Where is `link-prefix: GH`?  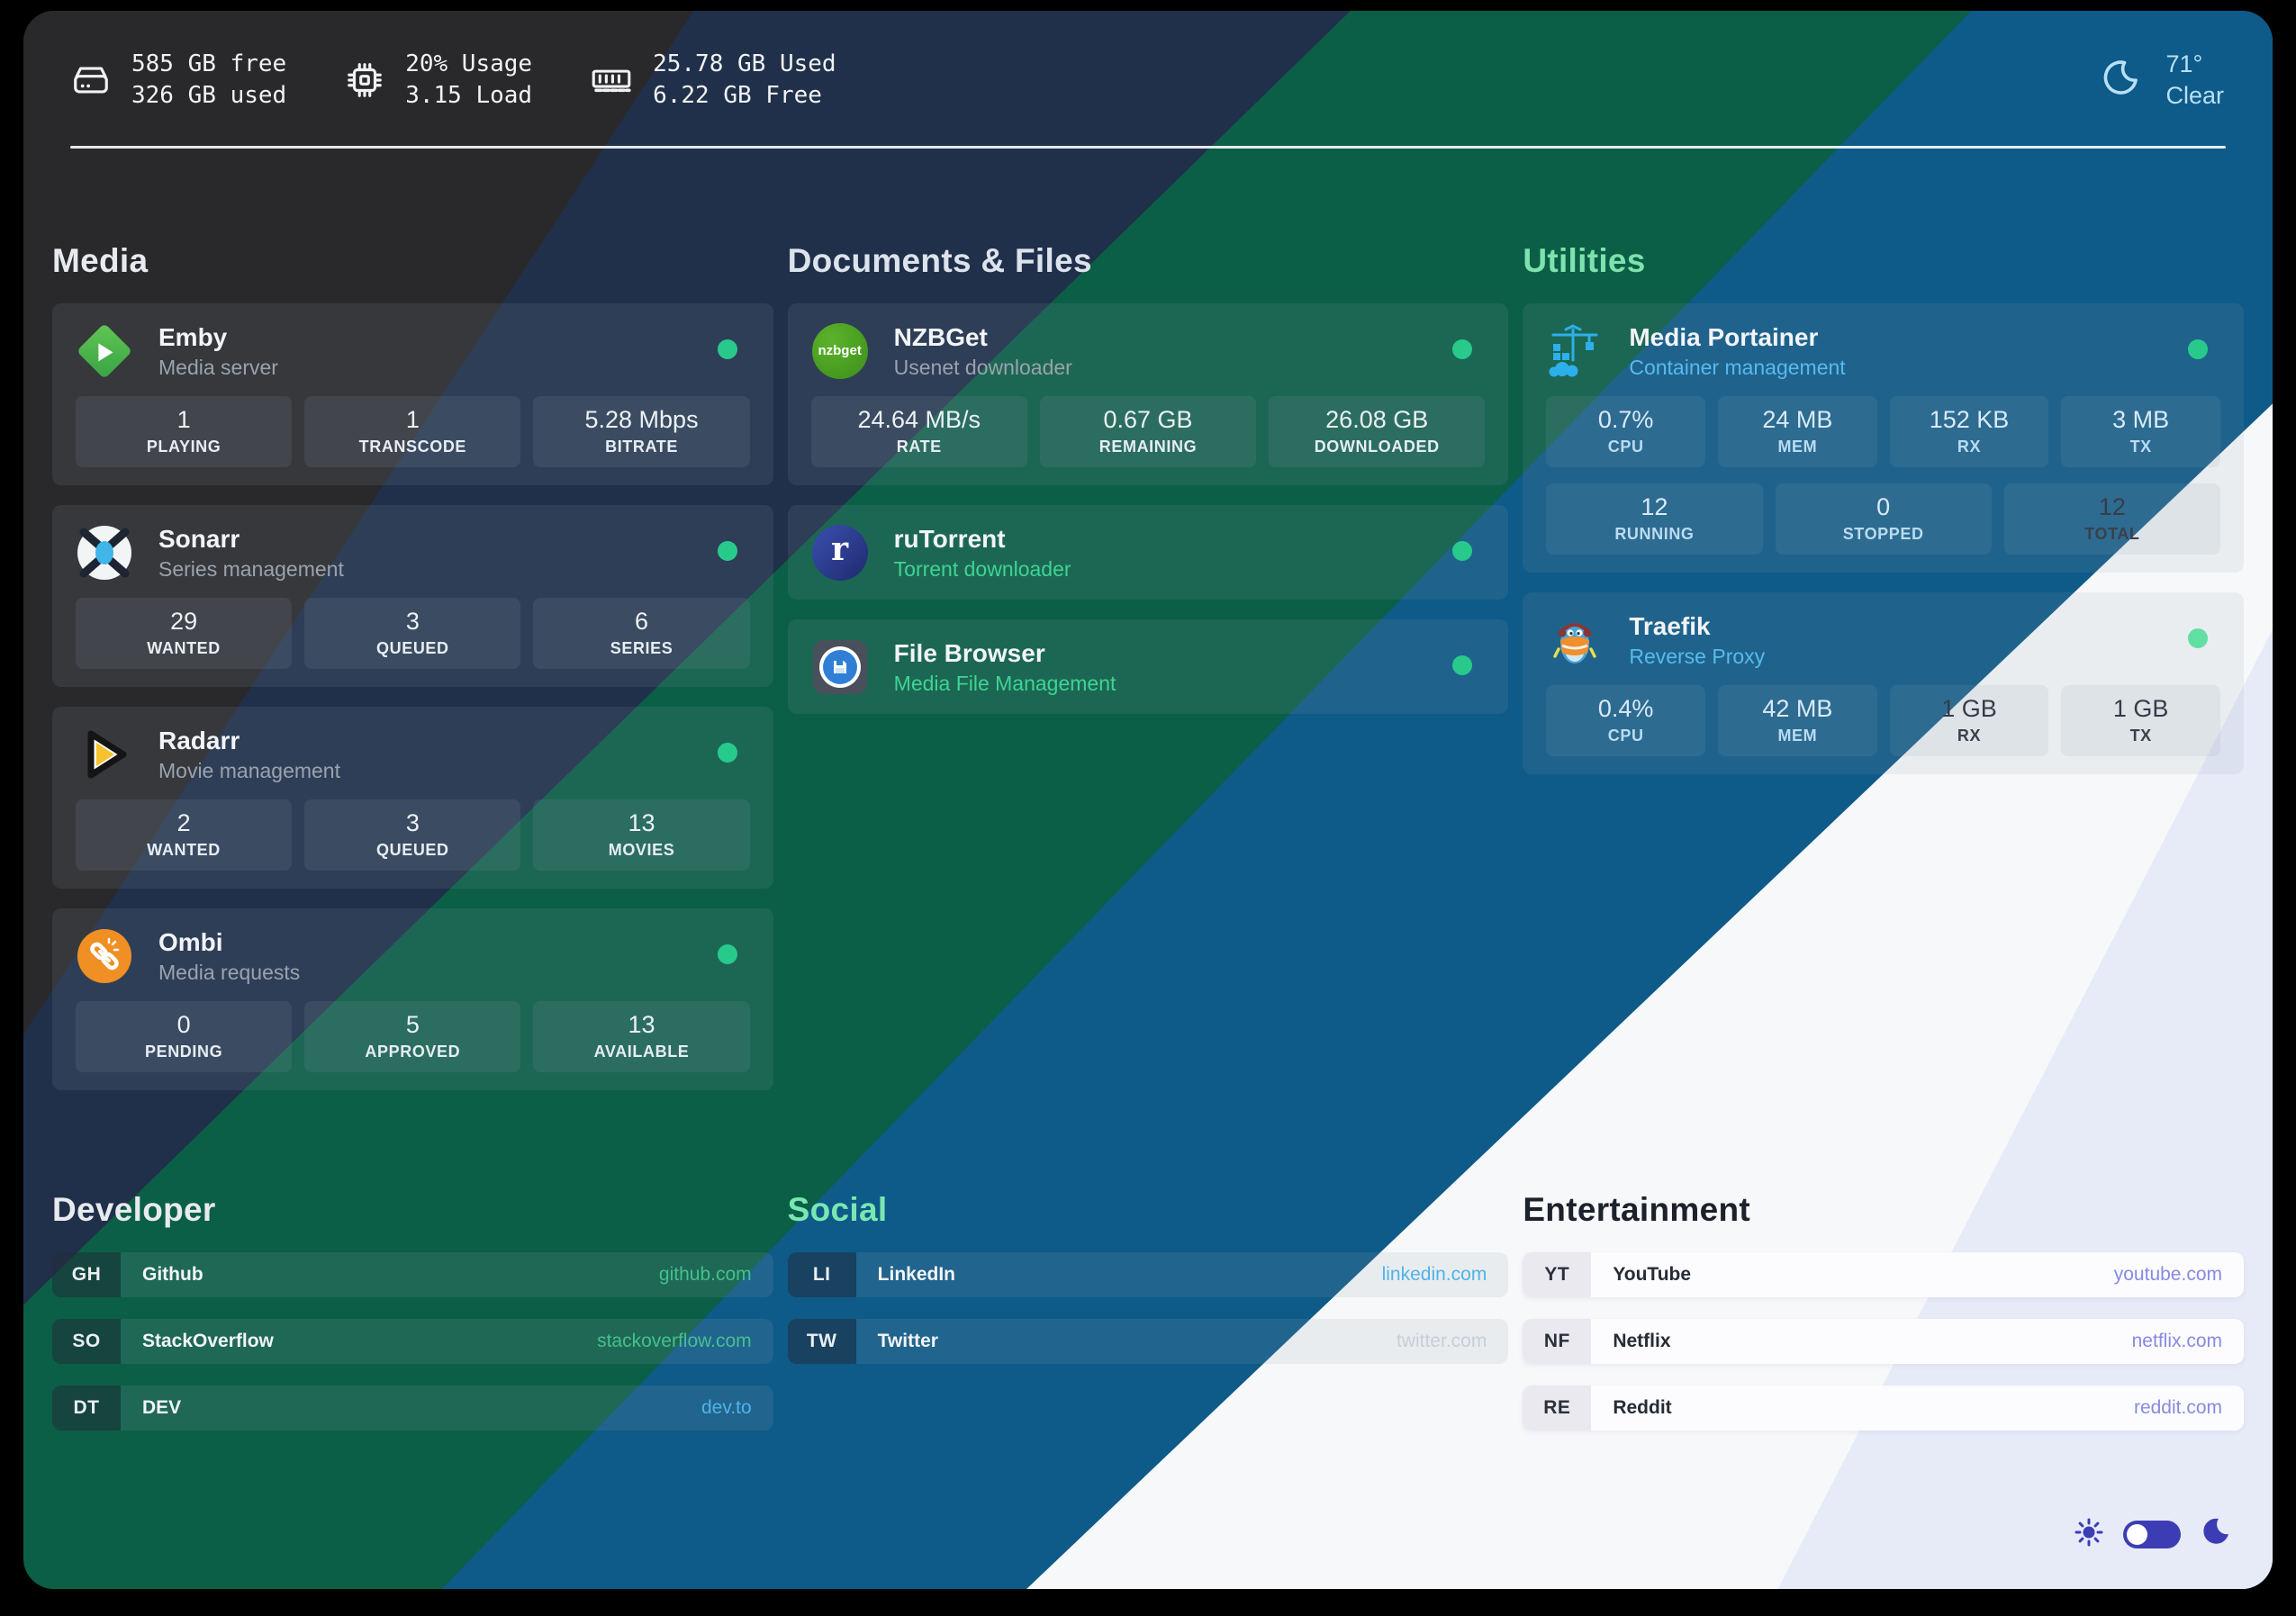
link-prefix: GH is located at coordinates (86, 1275).